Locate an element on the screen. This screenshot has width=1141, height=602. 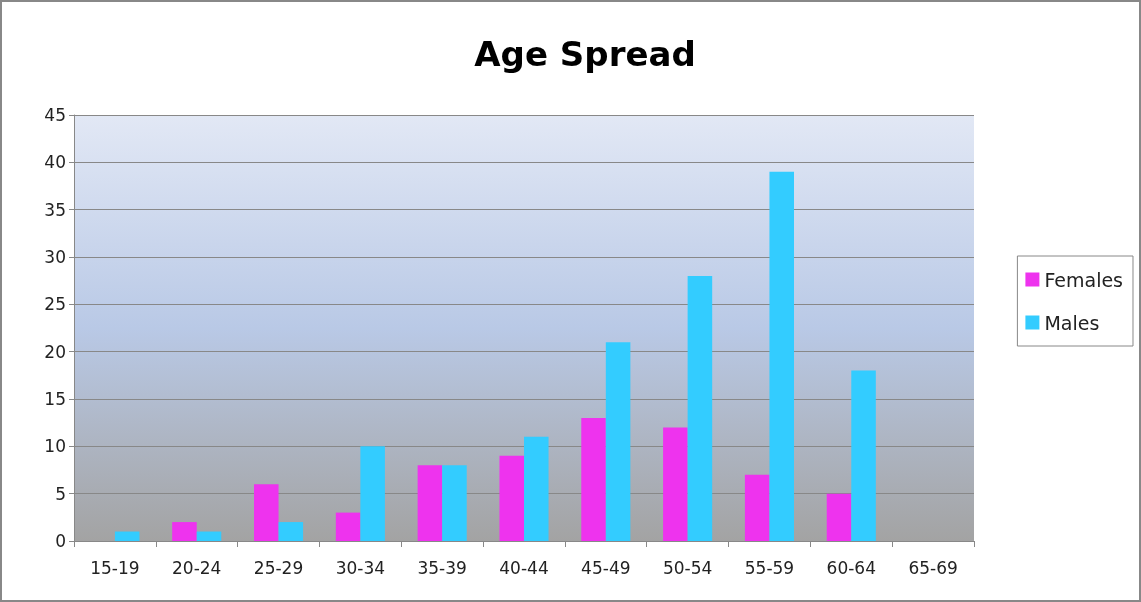
y-tick-label: 35 is located at coordinates (55, 209).